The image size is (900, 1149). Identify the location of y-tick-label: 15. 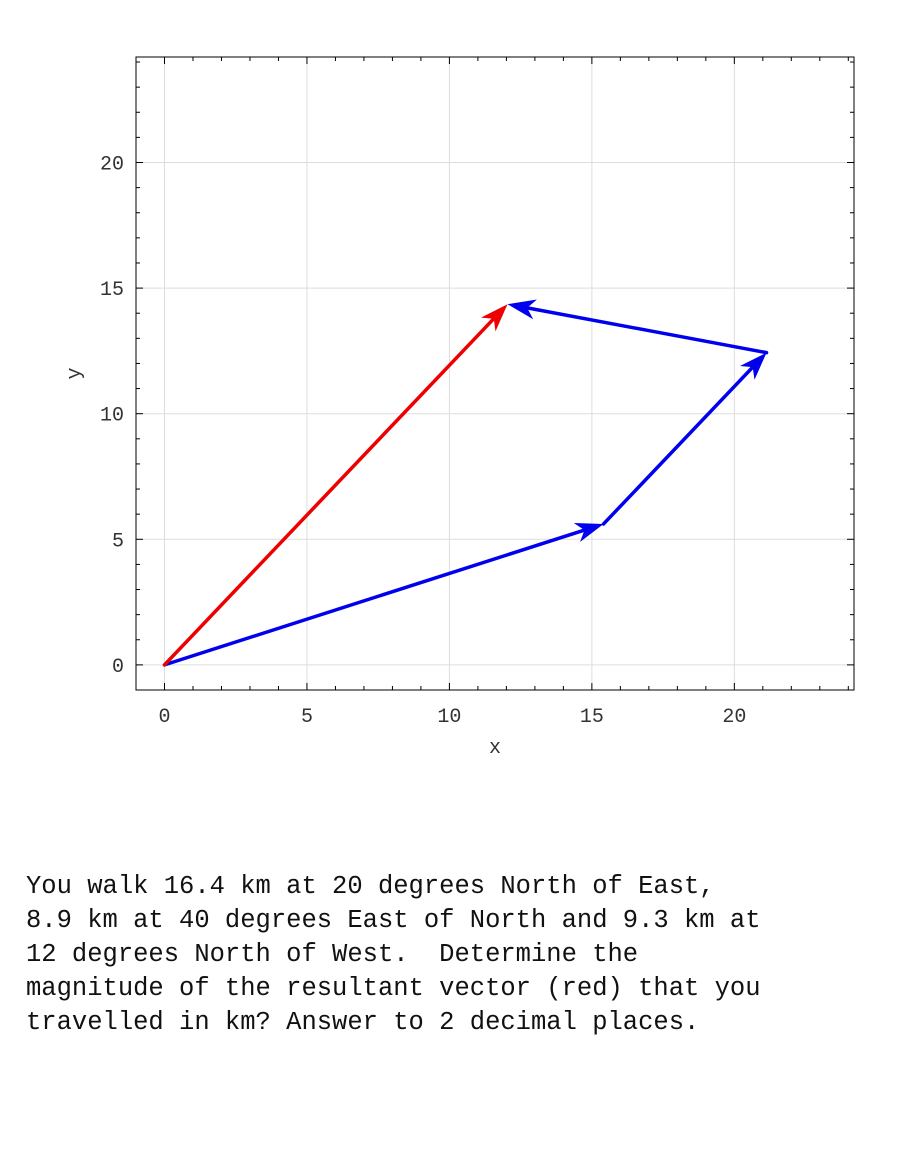
(112, 290).